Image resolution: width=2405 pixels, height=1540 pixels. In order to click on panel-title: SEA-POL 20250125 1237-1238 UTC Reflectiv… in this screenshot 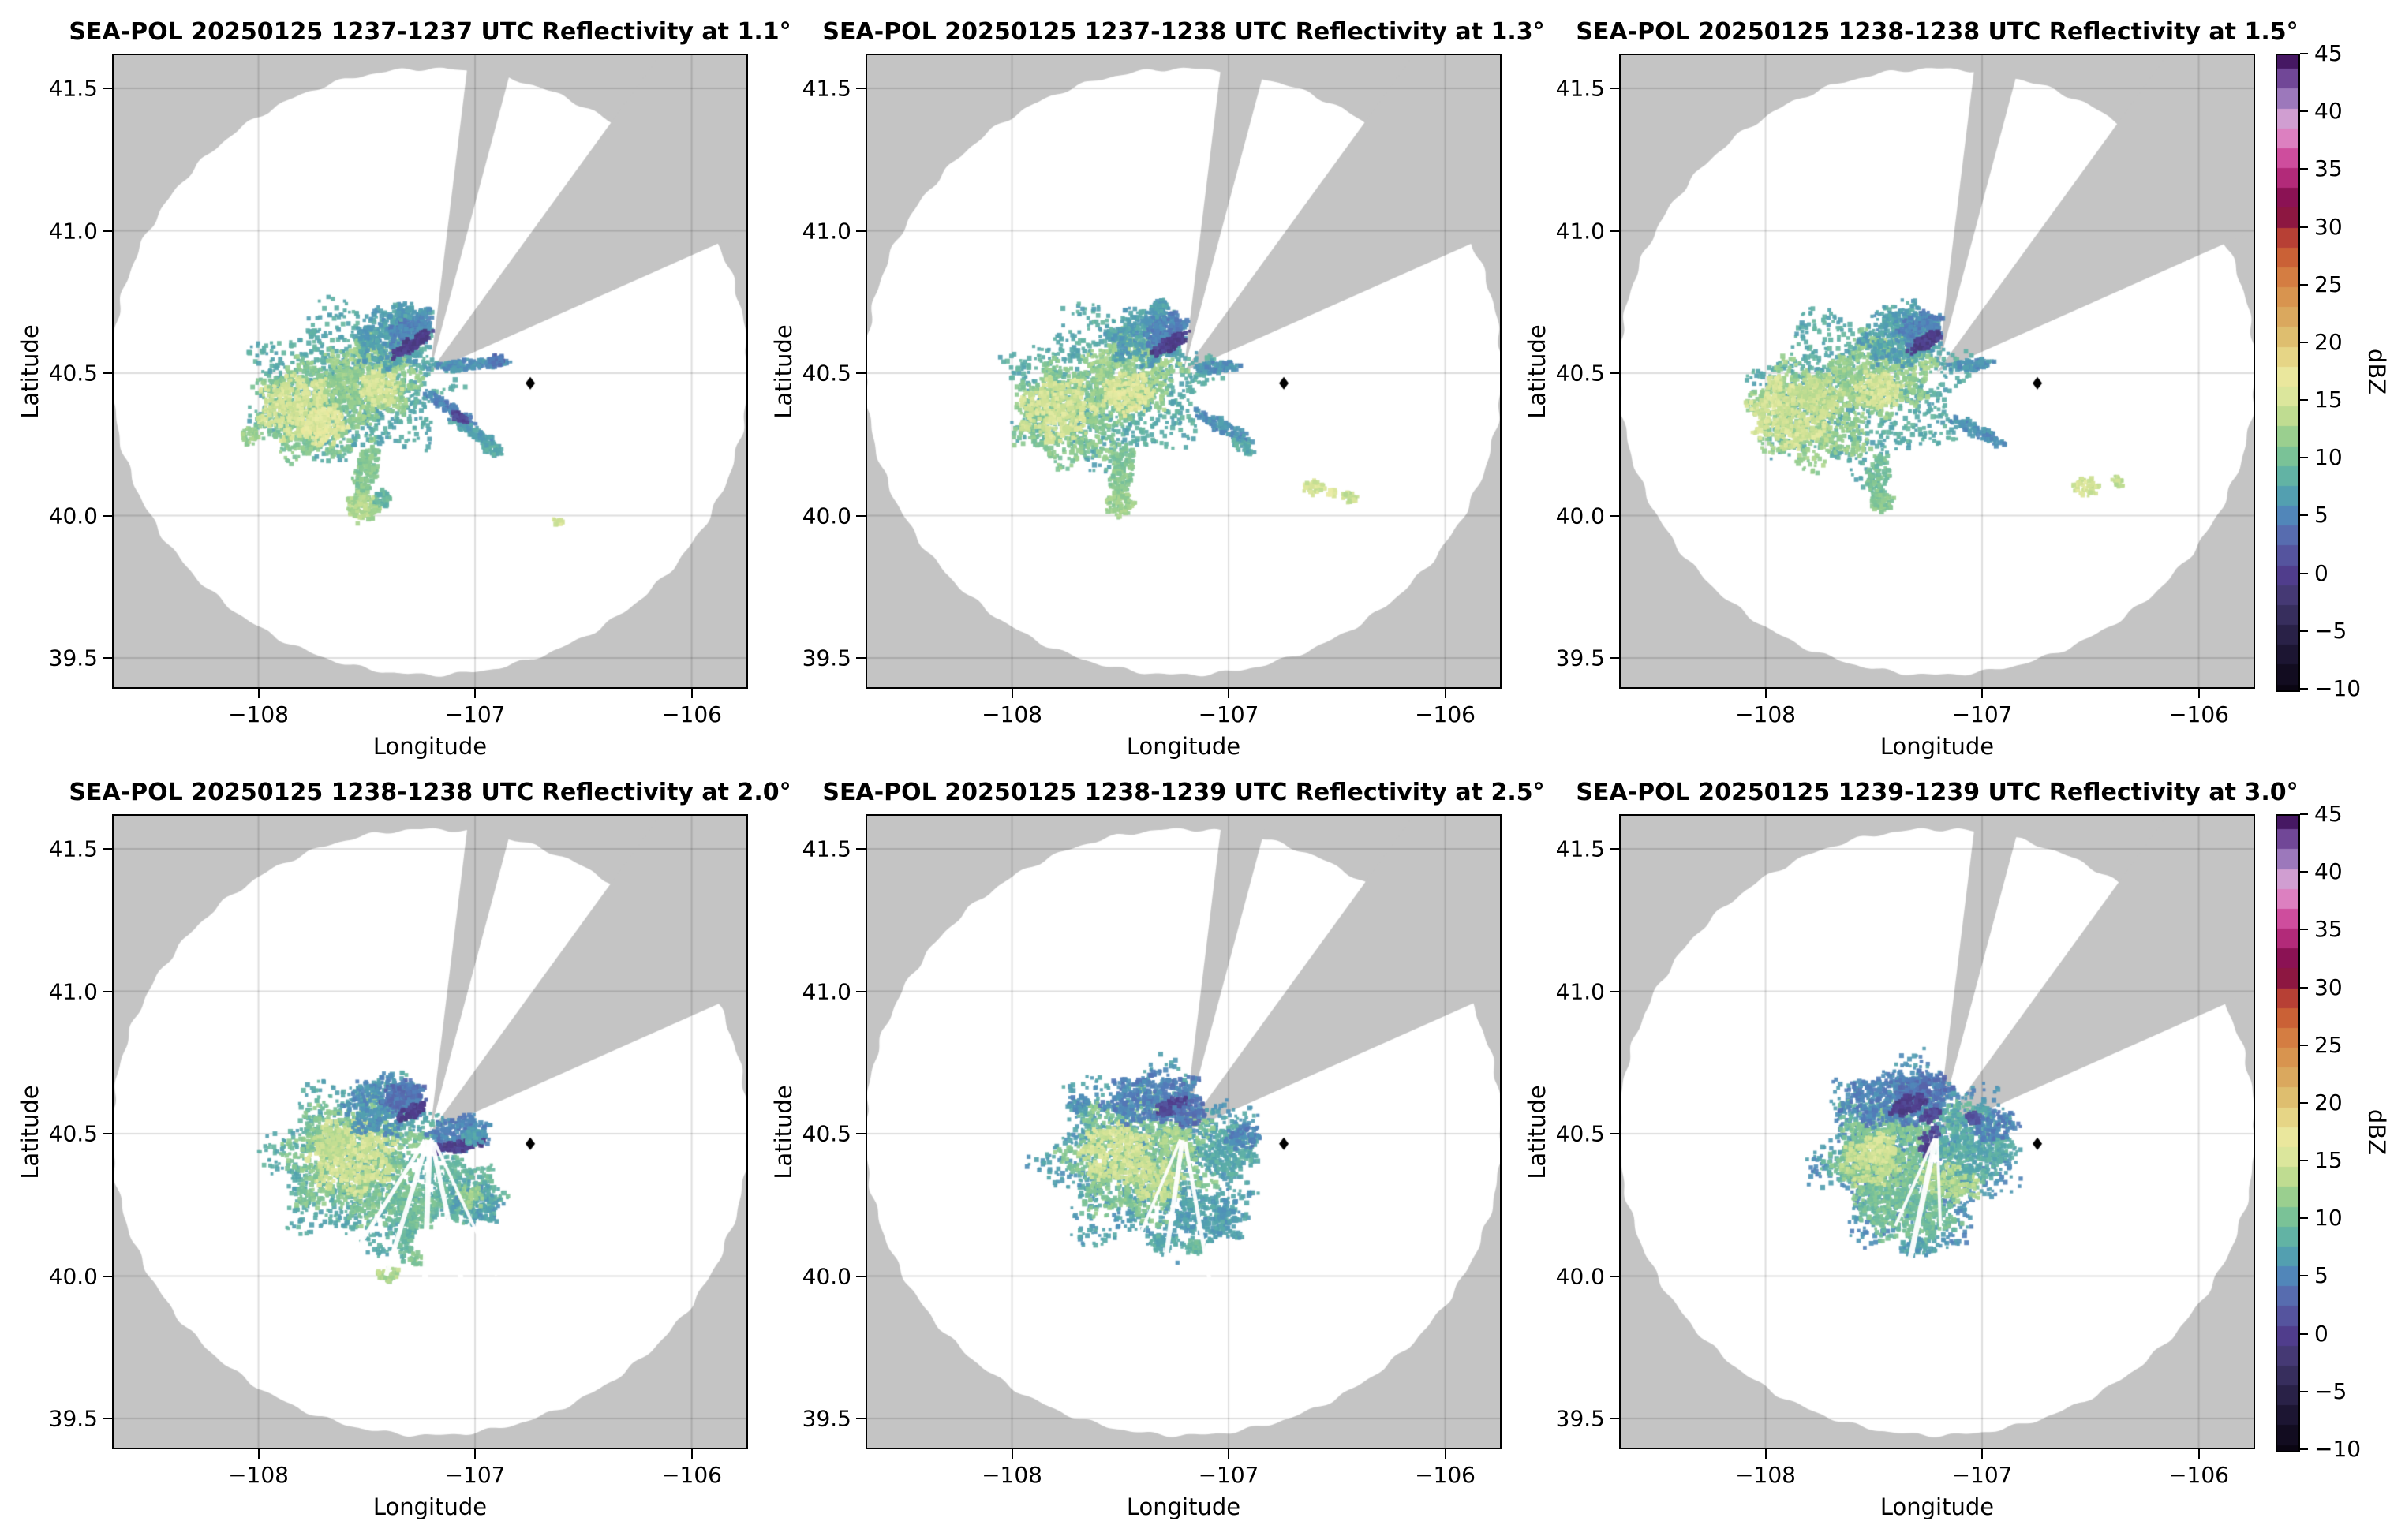, I will do `click(1183, 32)`.